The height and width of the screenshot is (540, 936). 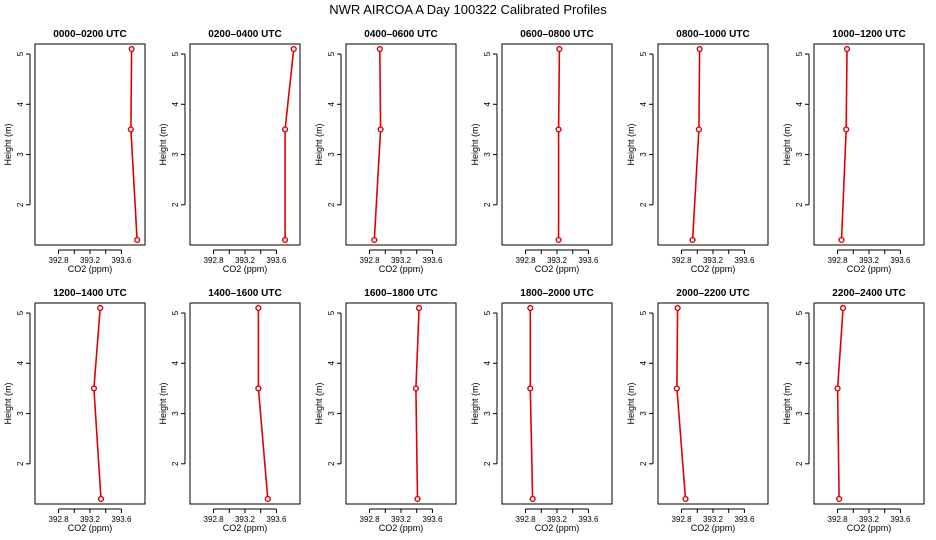 I want to click on panel-title: 2000–2200 UTC, so click(x=712, y=293).